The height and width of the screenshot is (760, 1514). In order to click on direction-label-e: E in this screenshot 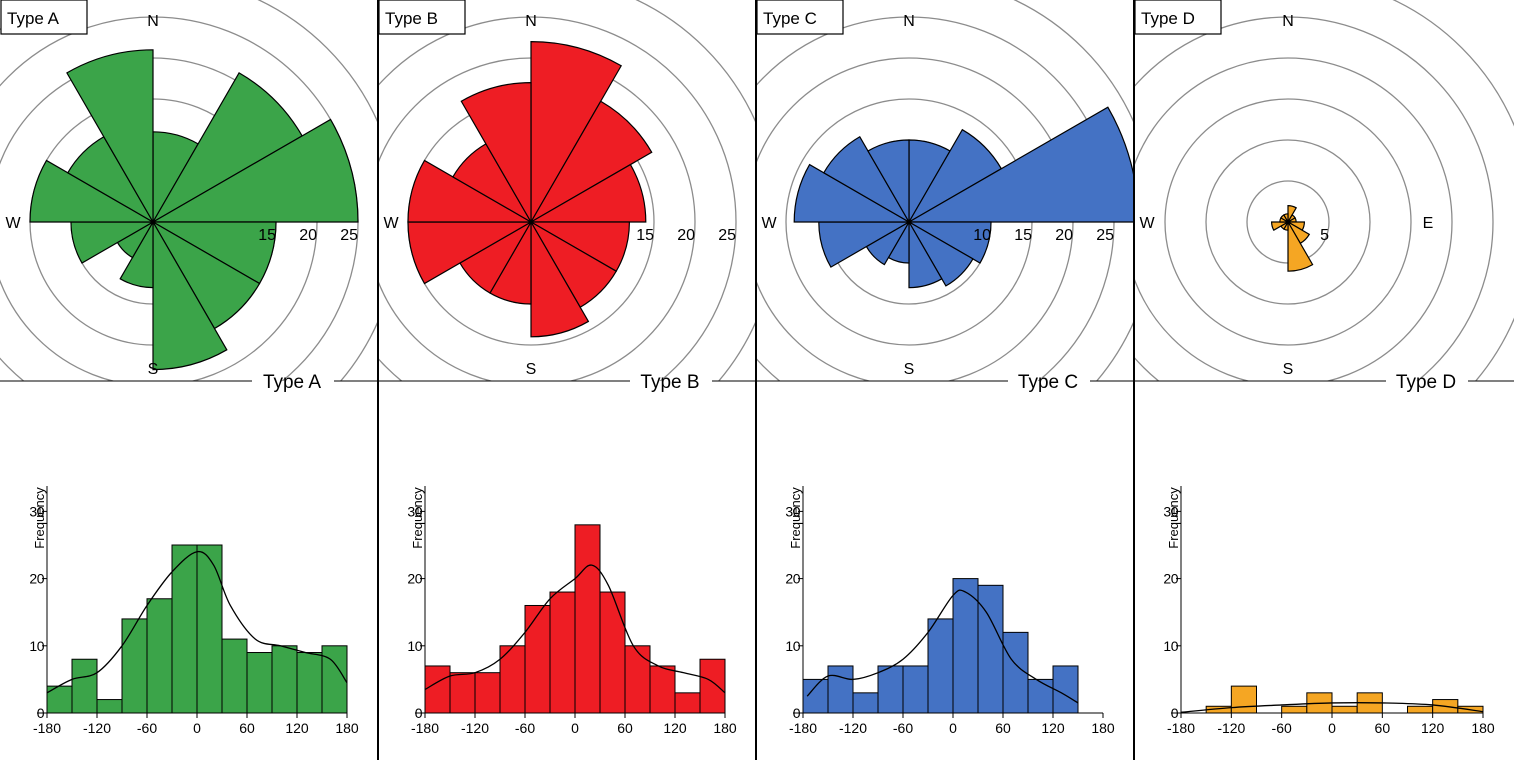, I will do `click(1428, 223)`.